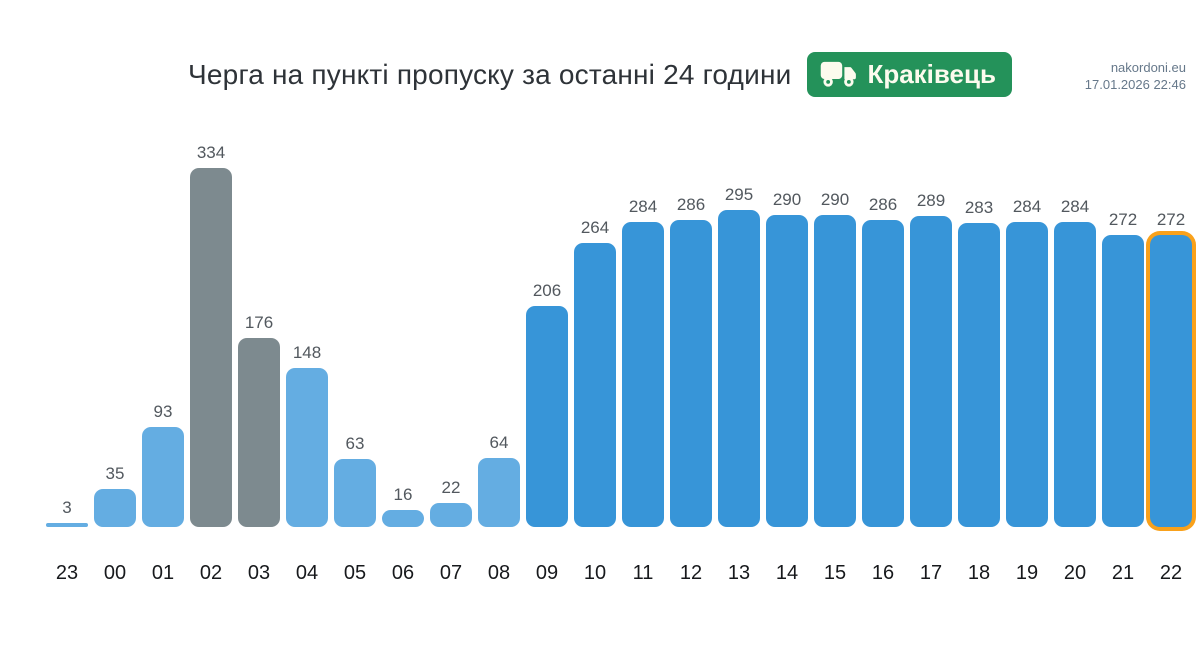 The height and width of the screenshot is (651, 1200). I want to click on bar-column: 16 06, so click(403, 359).